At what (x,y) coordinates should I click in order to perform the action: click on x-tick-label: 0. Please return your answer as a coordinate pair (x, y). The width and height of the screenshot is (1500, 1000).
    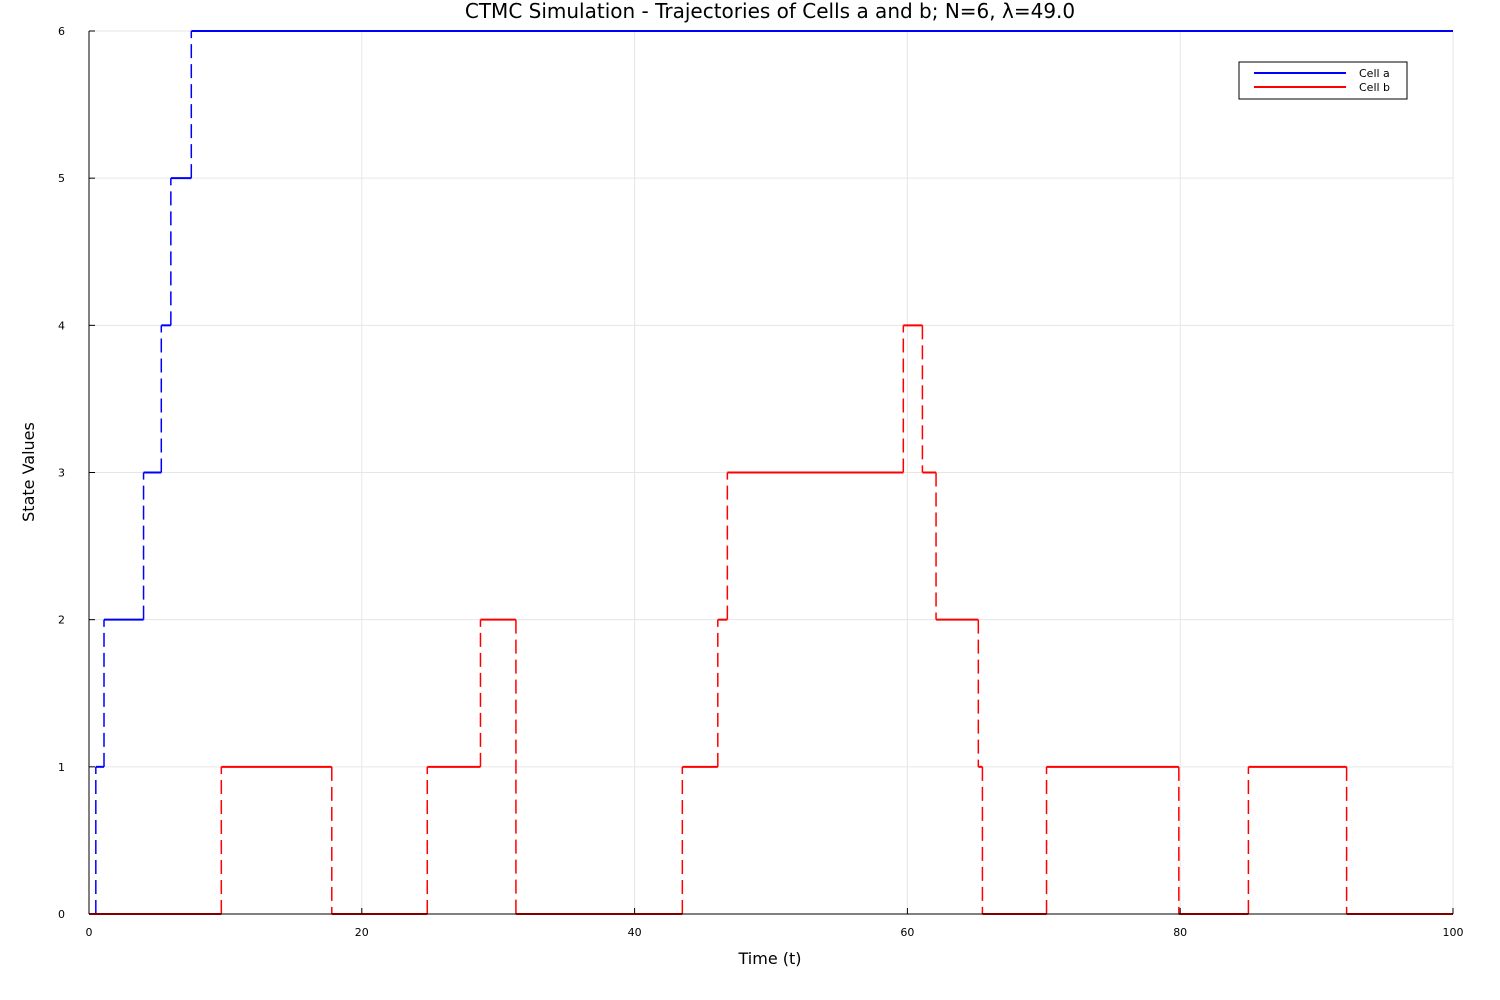
    Looking at the image, I should click on (89, 932).